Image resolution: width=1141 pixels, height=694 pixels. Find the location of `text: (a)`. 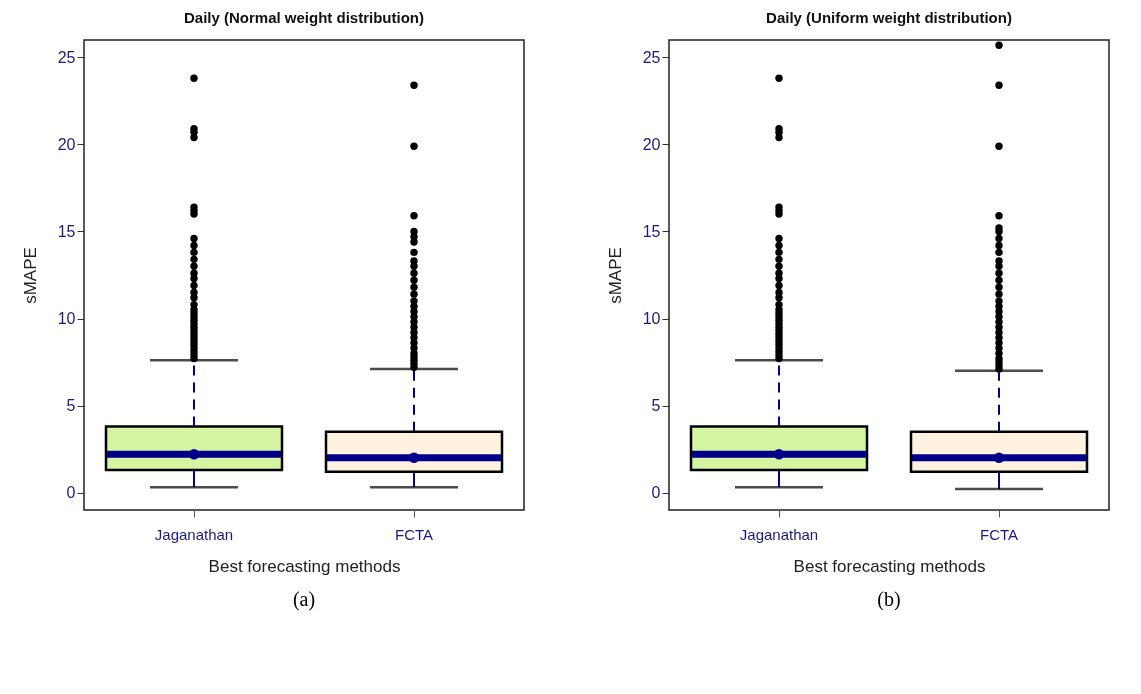

text: (a) is located at coordinates (304, 599).